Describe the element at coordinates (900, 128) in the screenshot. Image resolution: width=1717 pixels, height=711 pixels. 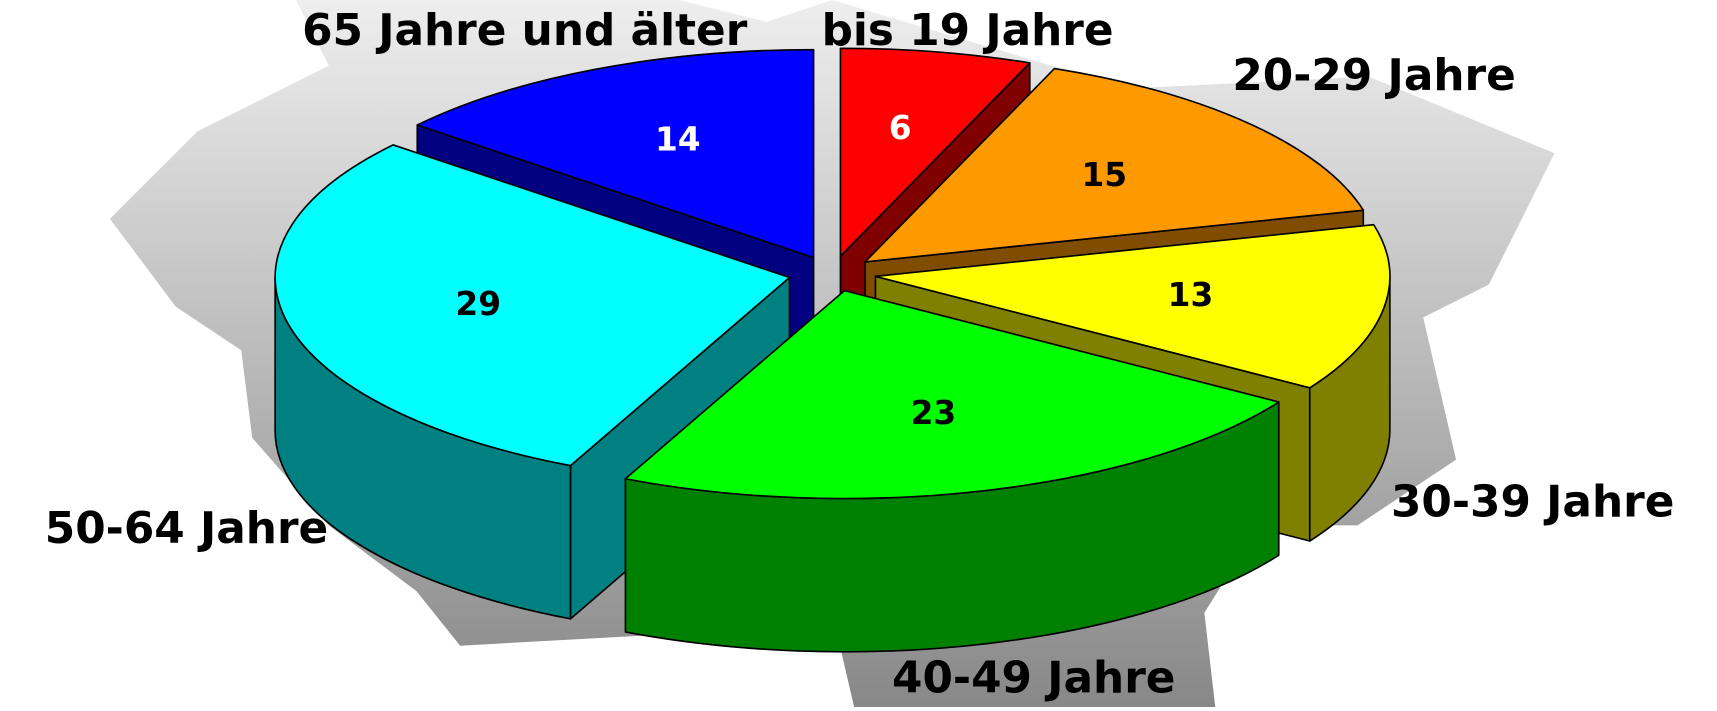
I see `value-label: 6` at that location.